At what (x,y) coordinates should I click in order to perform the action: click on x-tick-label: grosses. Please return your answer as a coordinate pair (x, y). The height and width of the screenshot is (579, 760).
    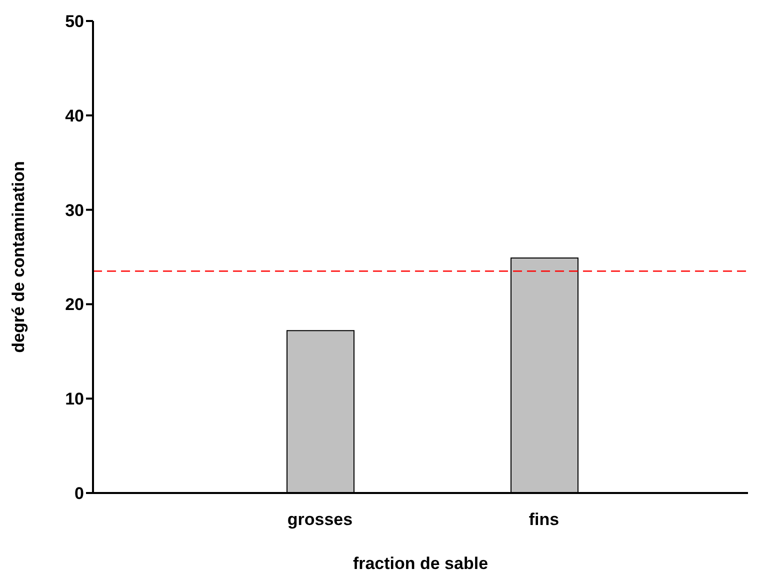
    Looking at the image, I should click on (320, 520).